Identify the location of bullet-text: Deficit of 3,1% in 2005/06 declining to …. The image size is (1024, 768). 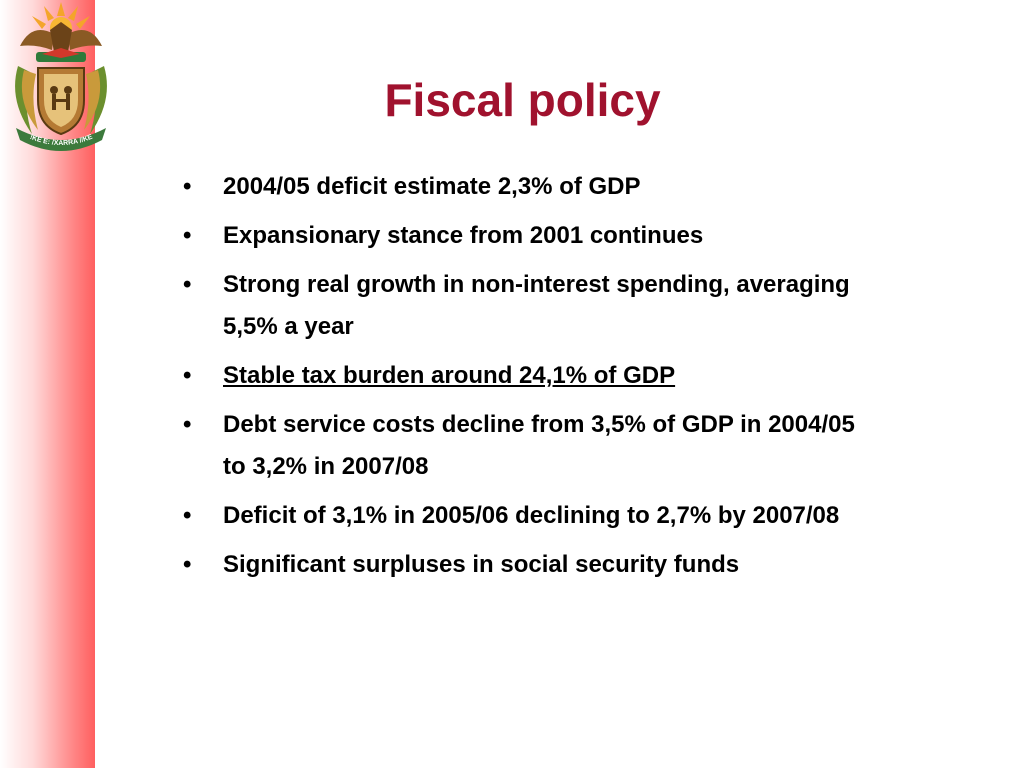
(531, 515).